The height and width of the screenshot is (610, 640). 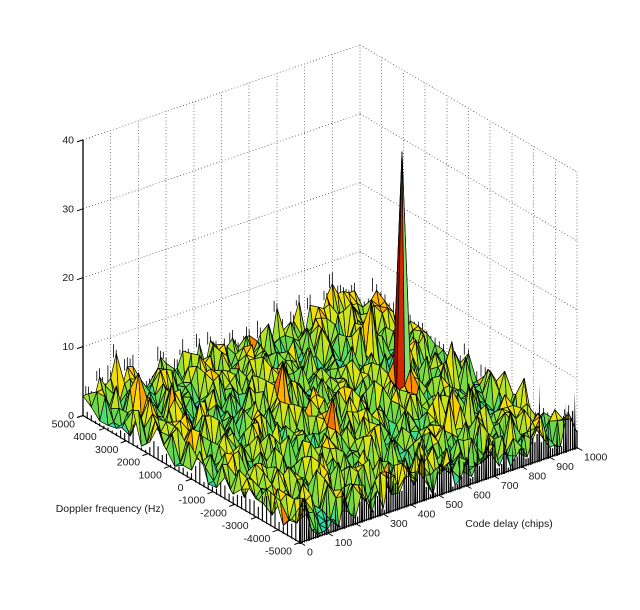 What do you see at coordinates (107, 450) in the screenshot?
I see `doppler-tick-label: 3000` at bounding box center [107, 450].